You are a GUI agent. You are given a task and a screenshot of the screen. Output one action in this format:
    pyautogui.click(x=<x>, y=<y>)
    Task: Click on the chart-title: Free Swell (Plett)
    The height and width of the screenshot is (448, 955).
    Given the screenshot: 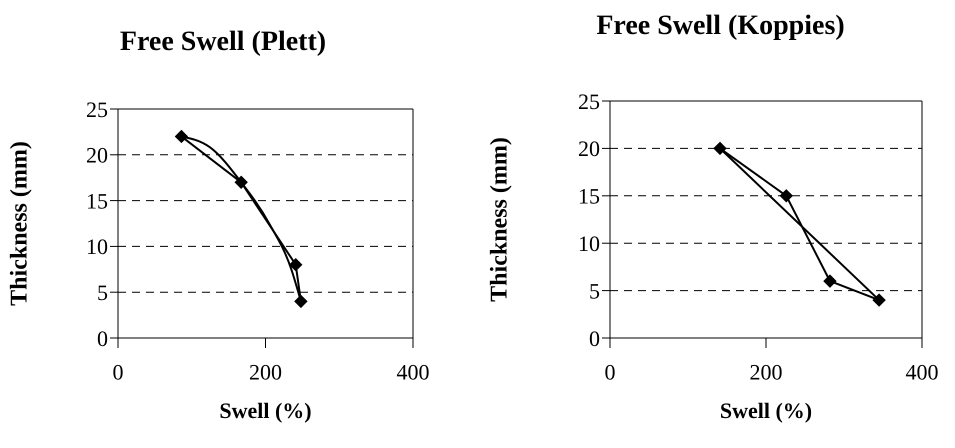 What is the action you would take?
    pyautogui.click(x=223, y=42)
    